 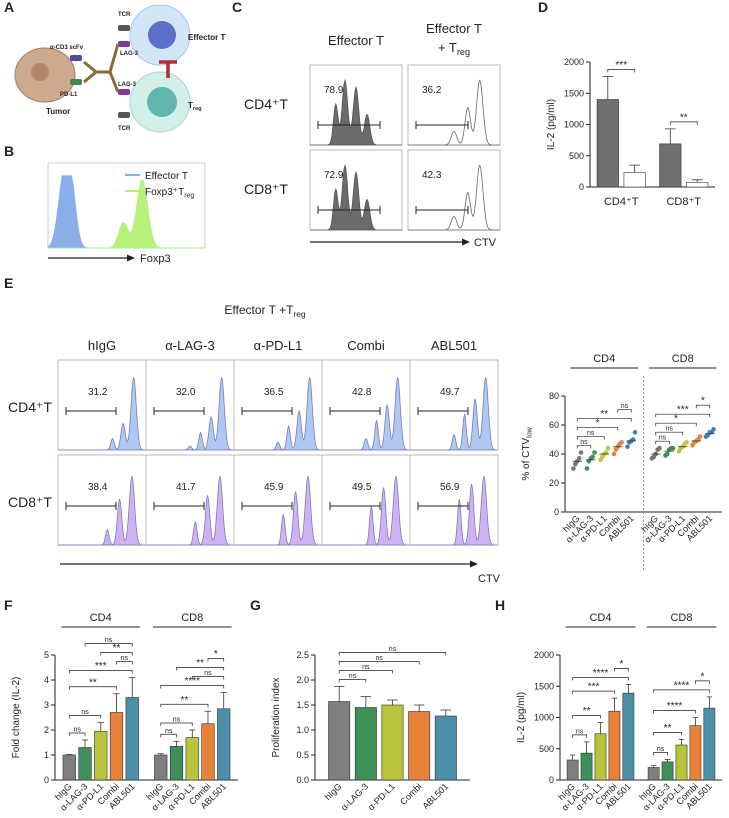 I want to click on y-tick-label: 0.5, so click(x=302, y=755).